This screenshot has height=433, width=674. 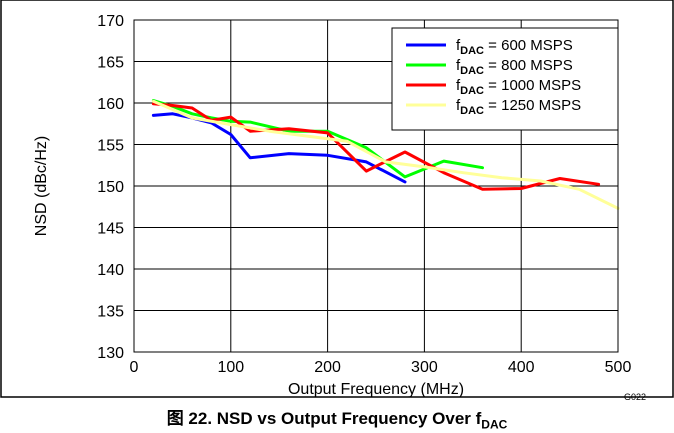 What do you see at coordinates (110, 146) in the screenshot?
I see `y-tick-label: 155` at bounding box center [110, 146].